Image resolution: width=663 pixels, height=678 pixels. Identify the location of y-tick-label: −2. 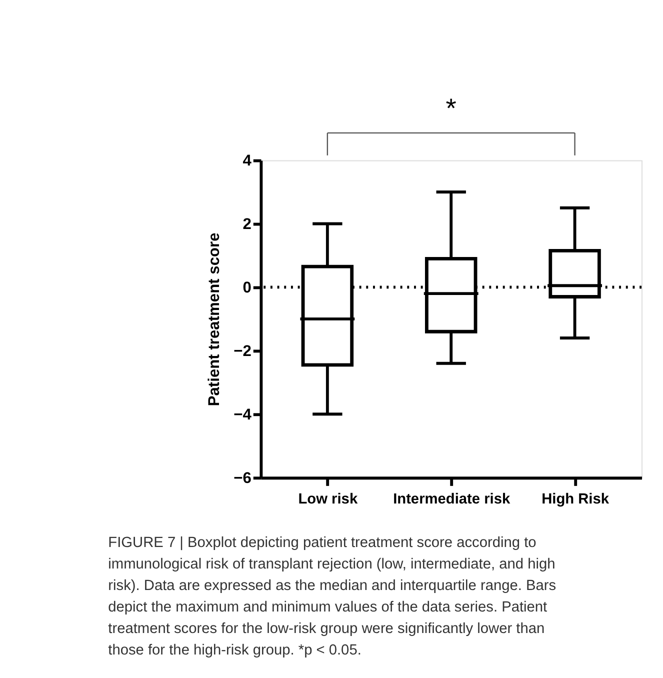
(243, 351).